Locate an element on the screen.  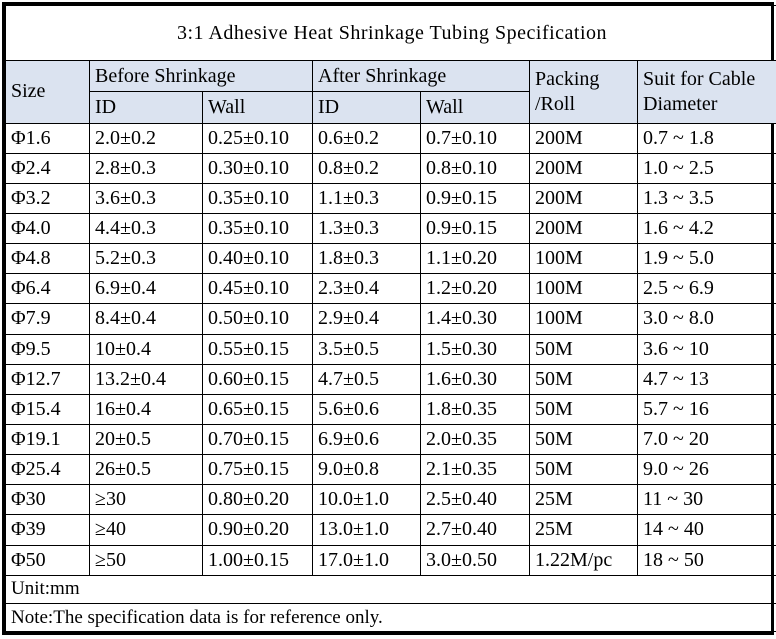
after-wall-cell: 2.0±0.35 is located at coordinates (475, 439).